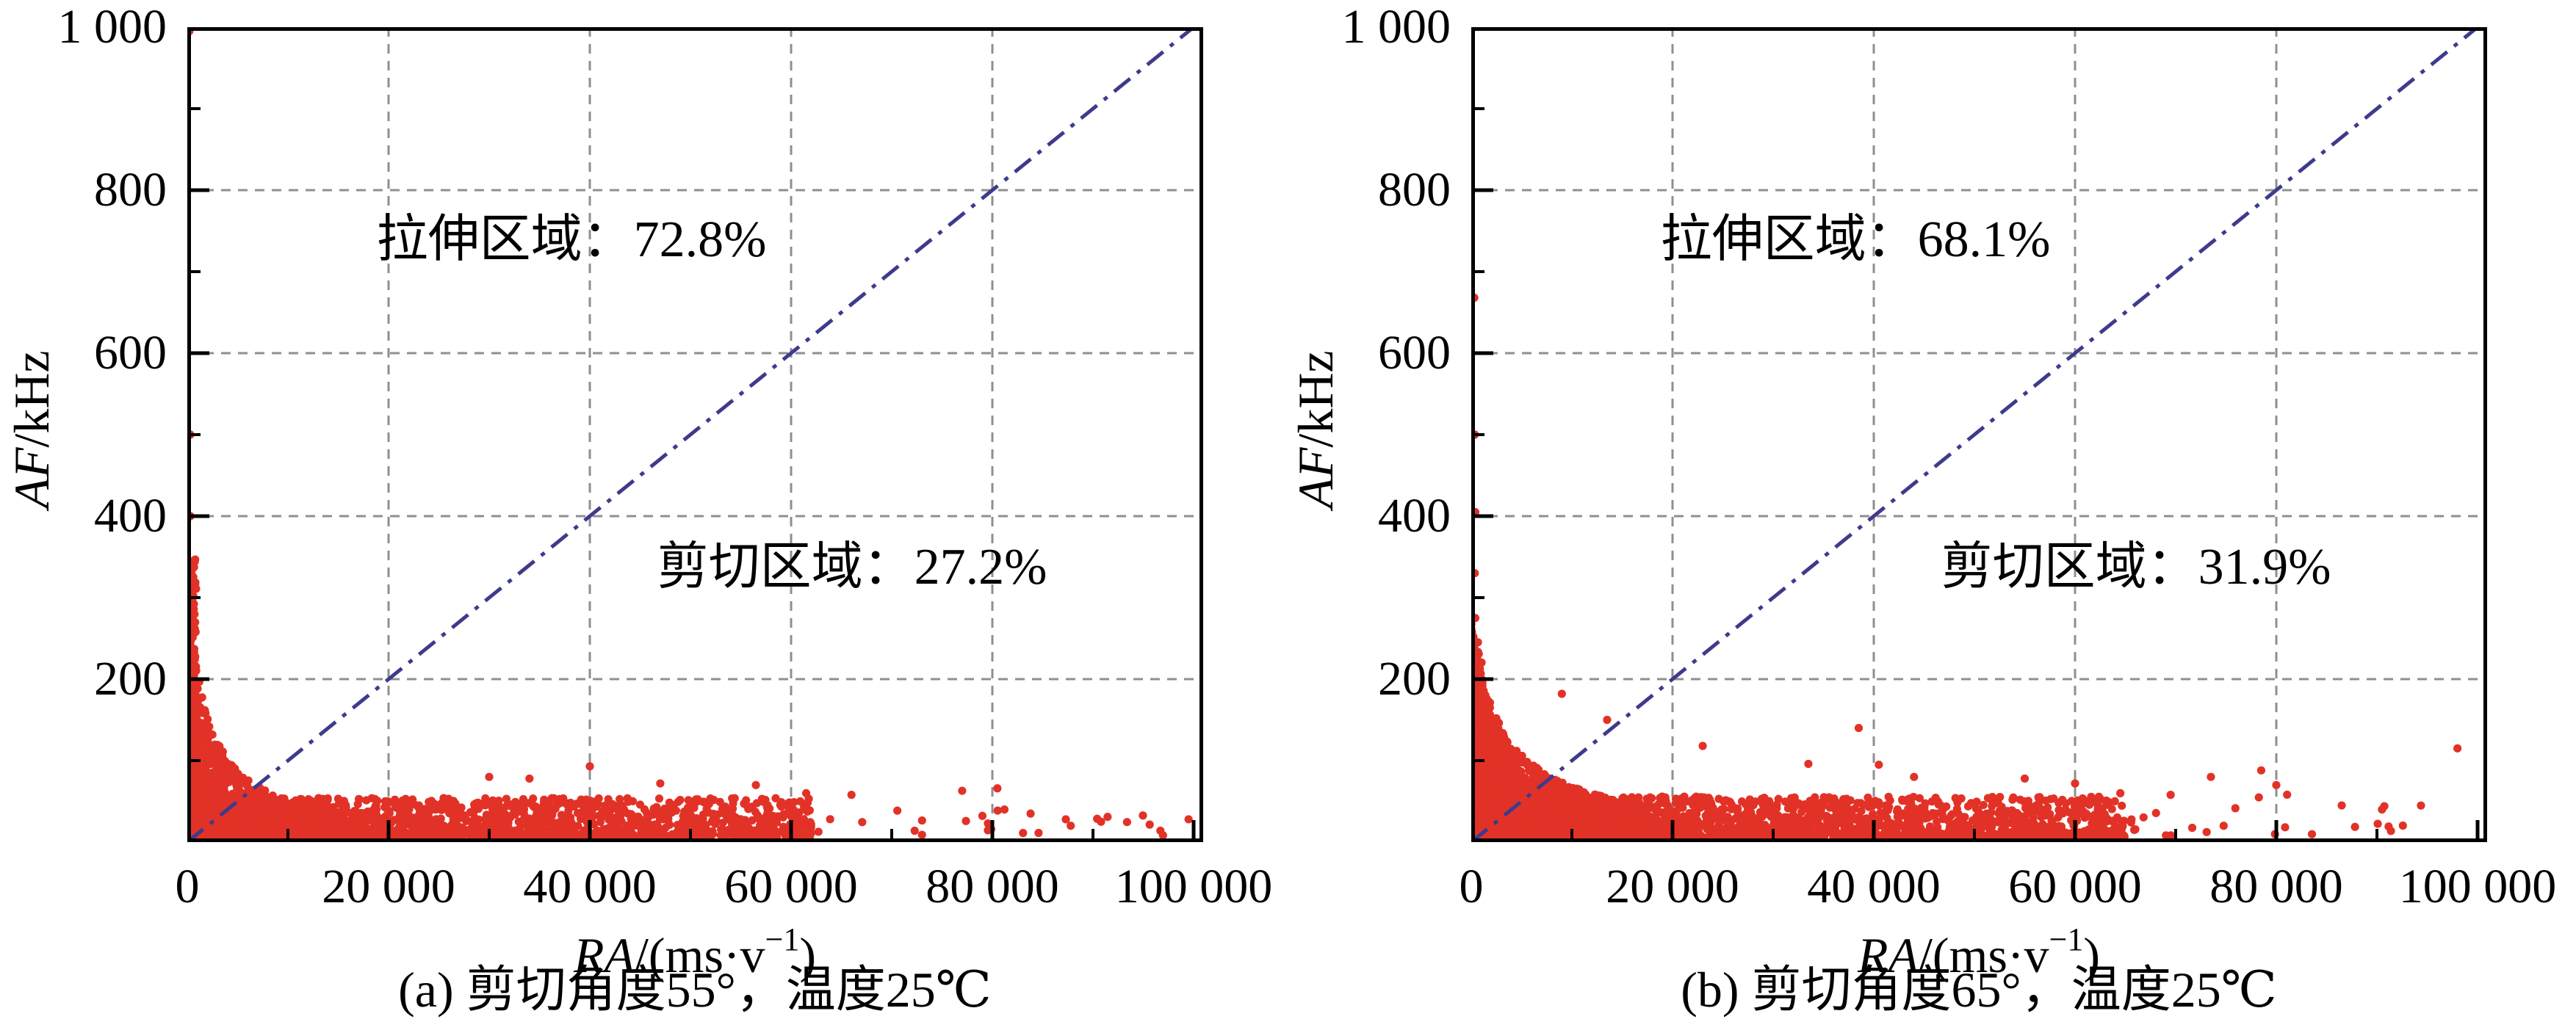 This screenshot has height=1033, width=2576. What do you see at coordinates (695, 990) in the screenshot?
I see `panel-caption-a: (a) 剪切角度55°，温度25℃` at bounding box center [695, 990].